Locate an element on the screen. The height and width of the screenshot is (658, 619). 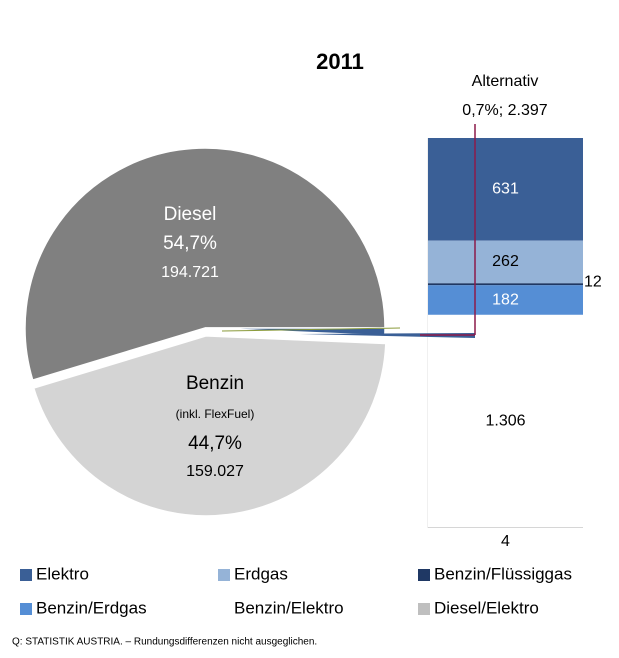
connector is located at coordinates (311, 329).